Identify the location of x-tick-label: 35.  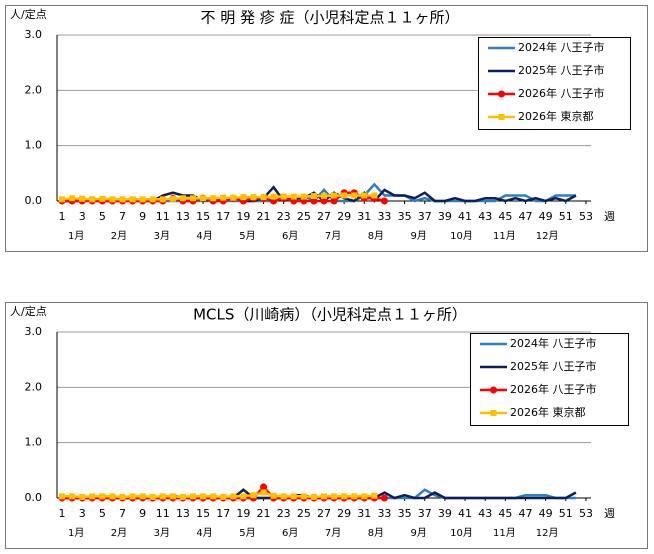
(405, 513).